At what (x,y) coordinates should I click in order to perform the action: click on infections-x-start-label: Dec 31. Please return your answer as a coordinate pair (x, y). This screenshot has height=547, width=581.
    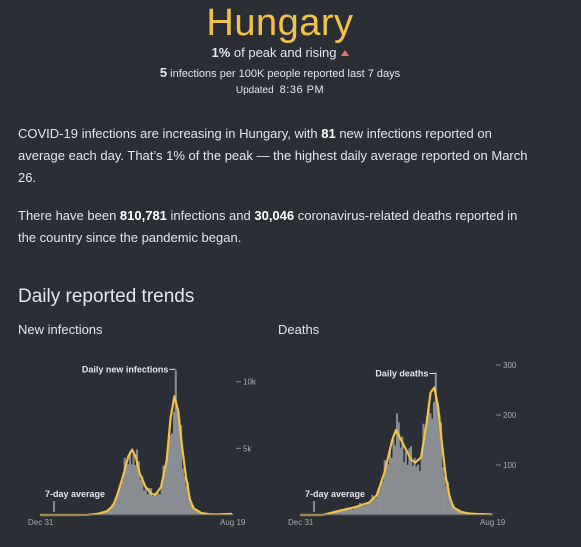
    Looking at the image, I should click on (41, 522).